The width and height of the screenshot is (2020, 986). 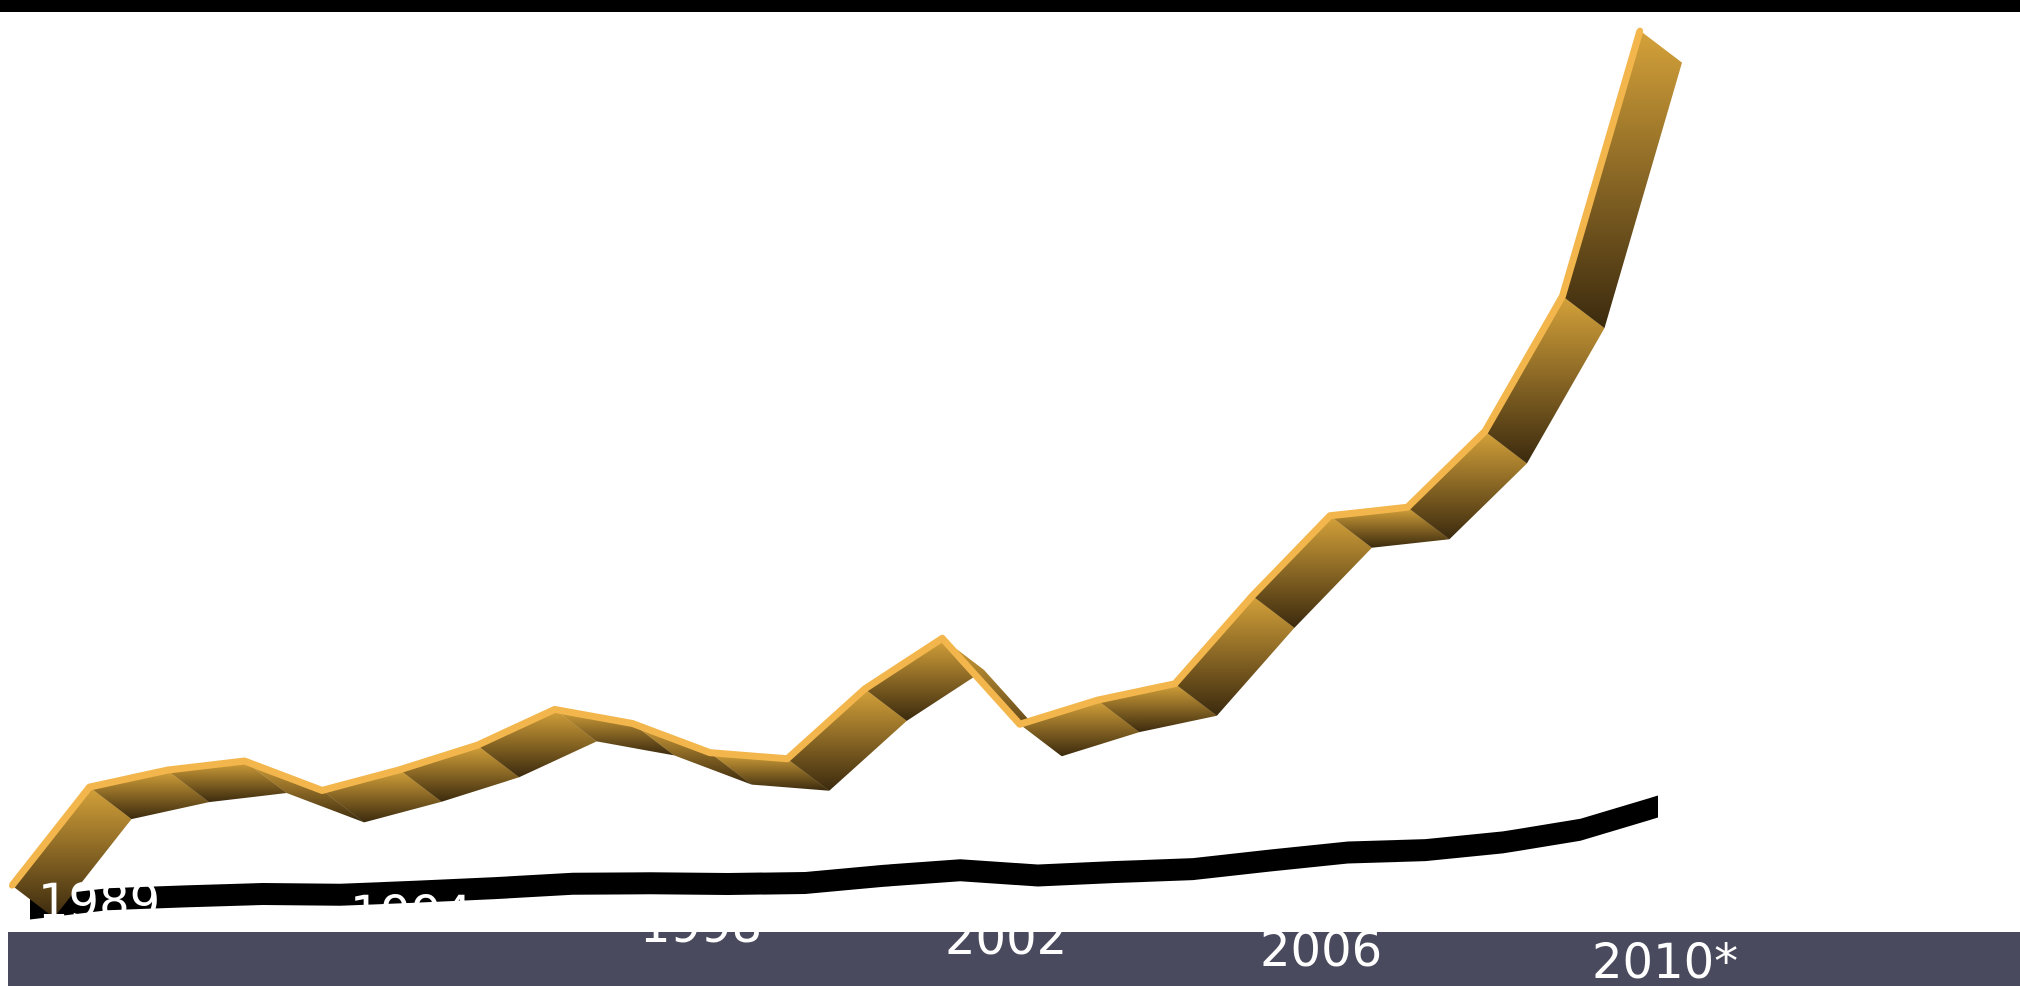 What do you see at coordinates (1006, 938) in the screenshot?
I see `x-tick-label: 2002` at bounding box center [1006, 938].